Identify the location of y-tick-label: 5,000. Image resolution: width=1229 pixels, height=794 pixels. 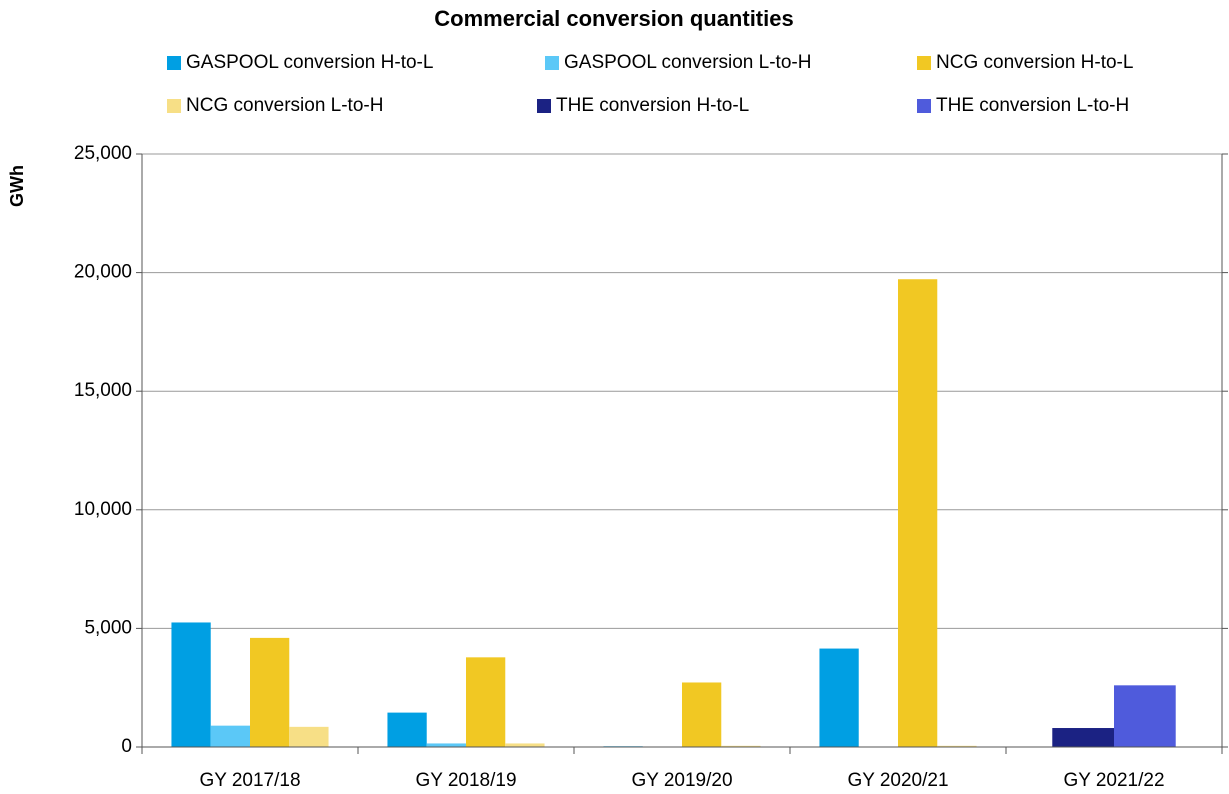
(108, 627).